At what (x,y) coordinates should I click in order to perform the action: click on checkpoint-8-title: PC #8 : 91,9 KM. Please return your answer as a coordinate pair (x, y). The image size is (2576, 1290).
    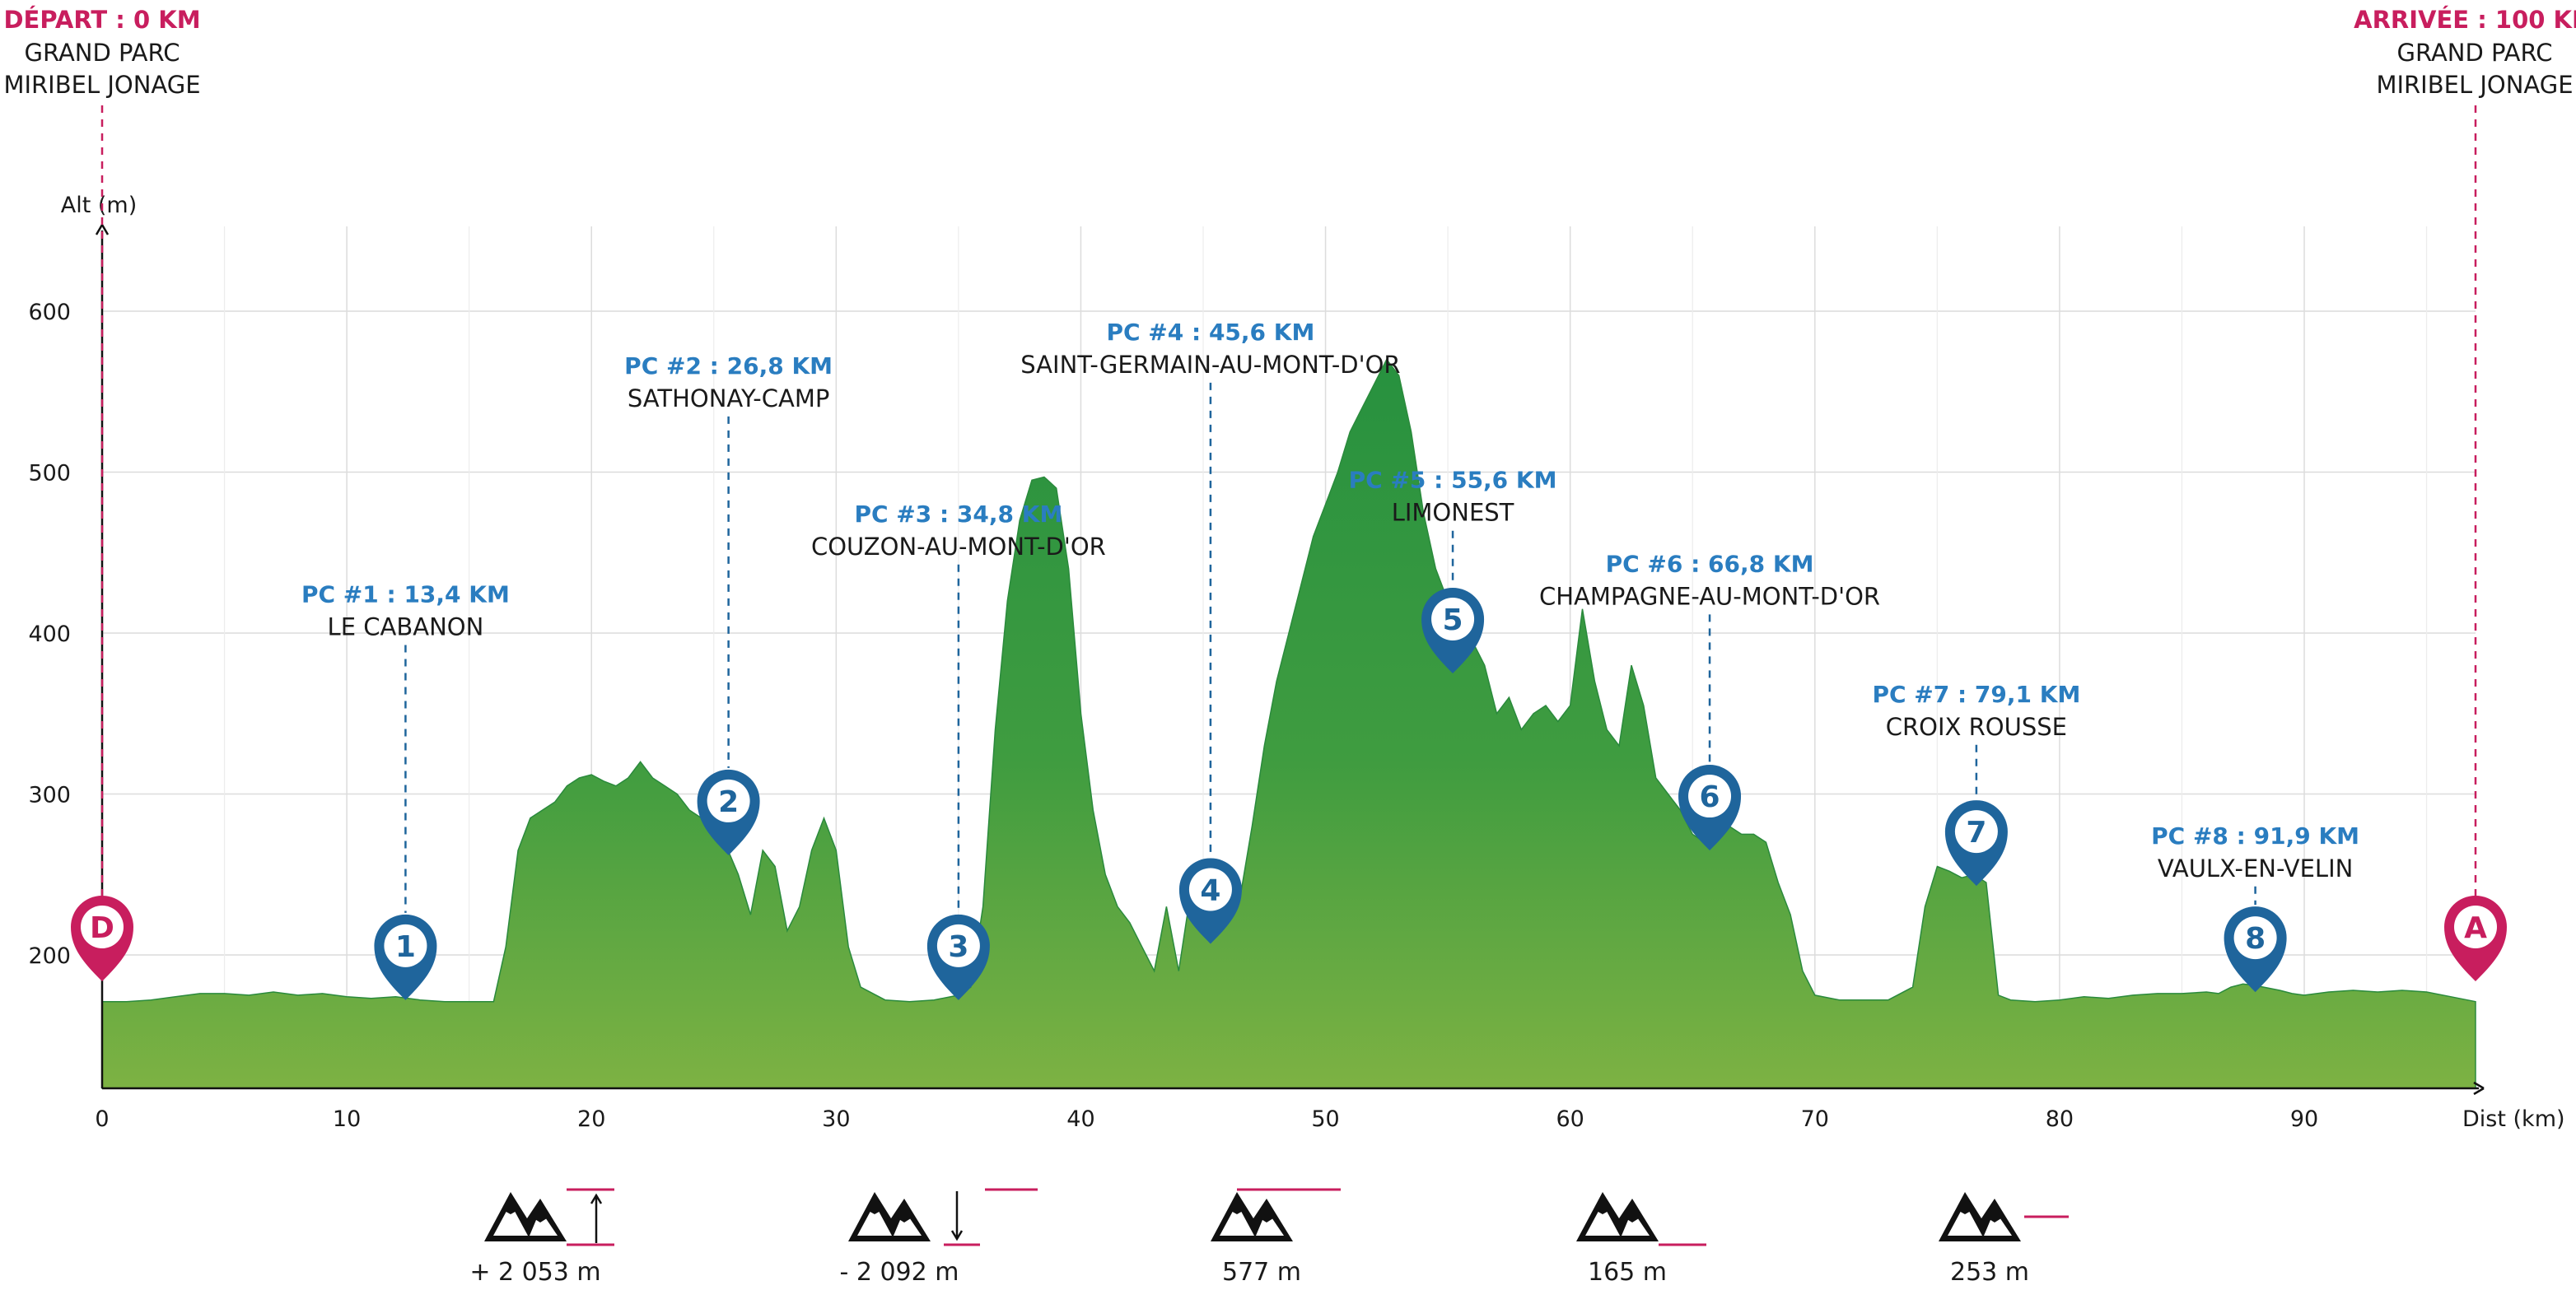
    Looking at the image, I should click on (2255, 836).